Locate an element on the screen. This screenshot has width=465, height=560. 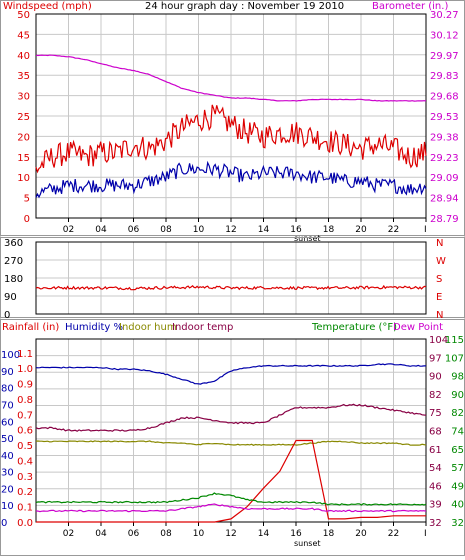
time-tick-label: 02 is located at coordinates (68, 534).